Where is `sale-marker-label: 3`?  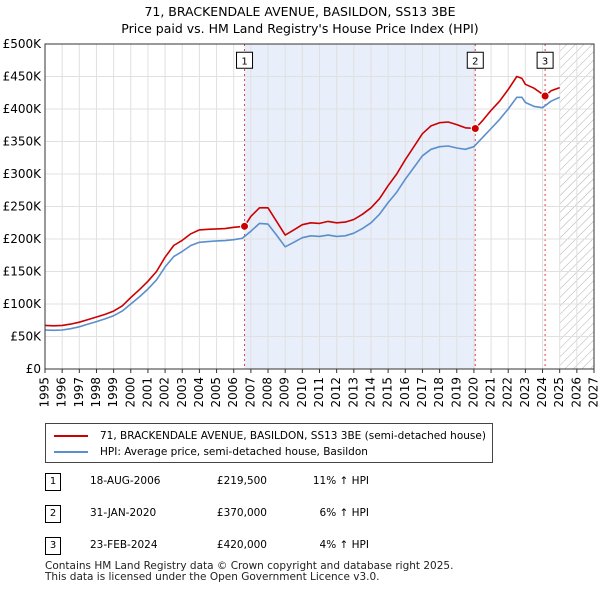 sale-marker-label: 3 is located at coordinates (545, 61).